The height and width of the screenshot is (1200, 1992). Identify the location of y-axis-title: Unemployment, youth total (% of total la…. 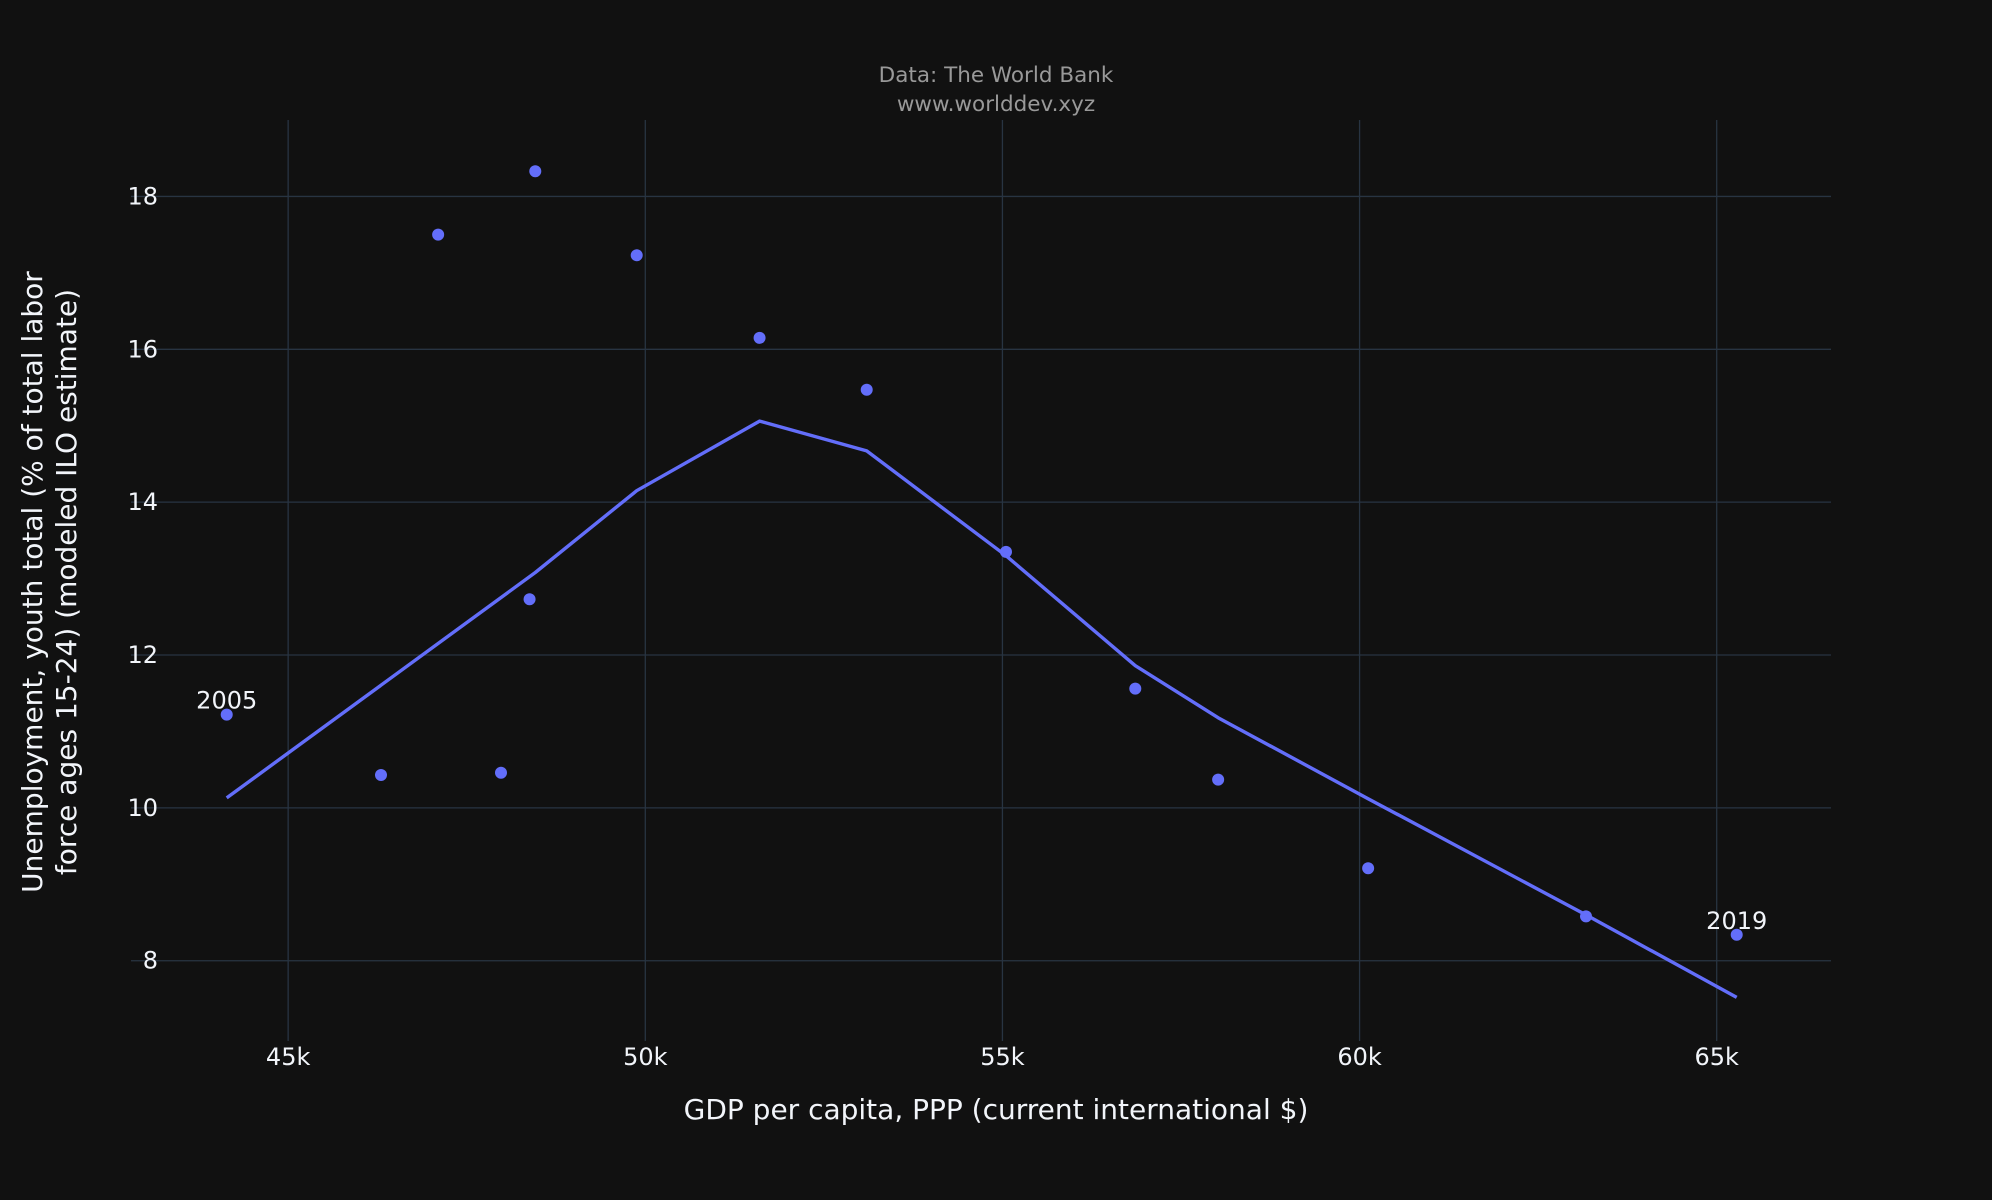
(49, 582).